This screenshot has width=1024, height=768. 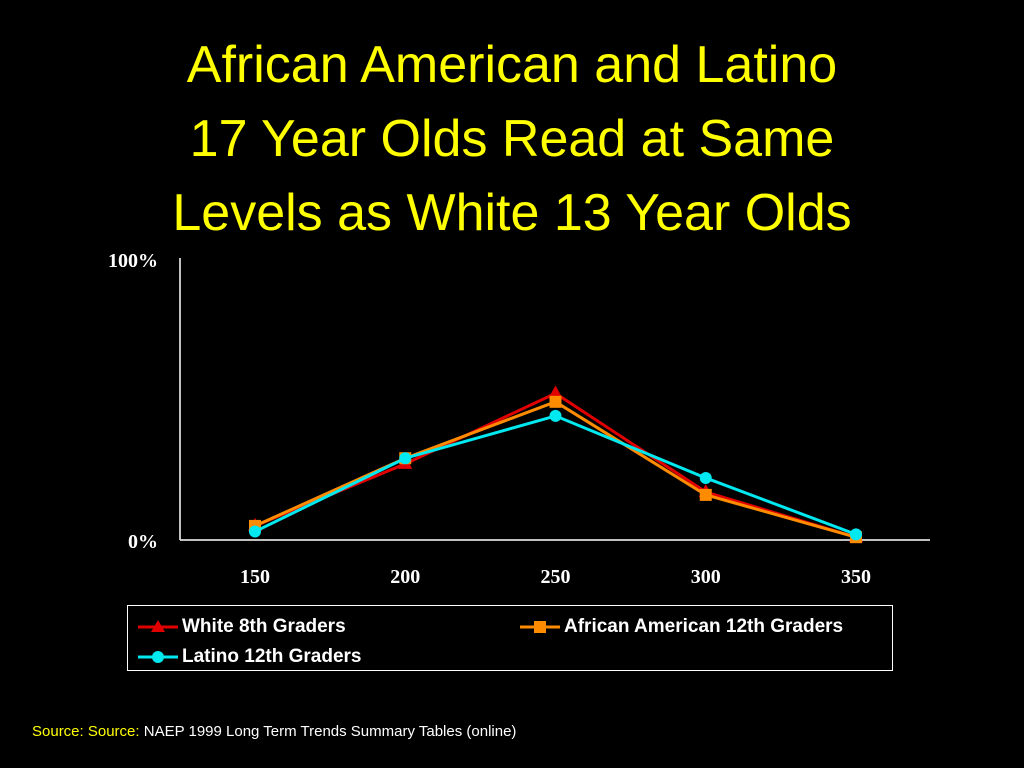 I want to click on legend-label: White 8th Graders, so click(x=264, y=626).